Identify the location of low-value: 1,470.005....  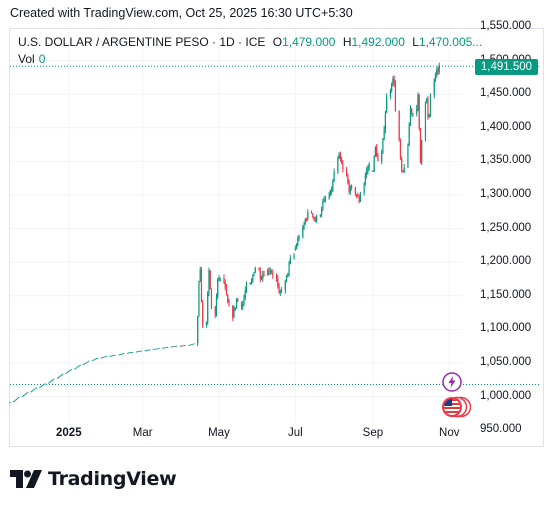
(450, 42).